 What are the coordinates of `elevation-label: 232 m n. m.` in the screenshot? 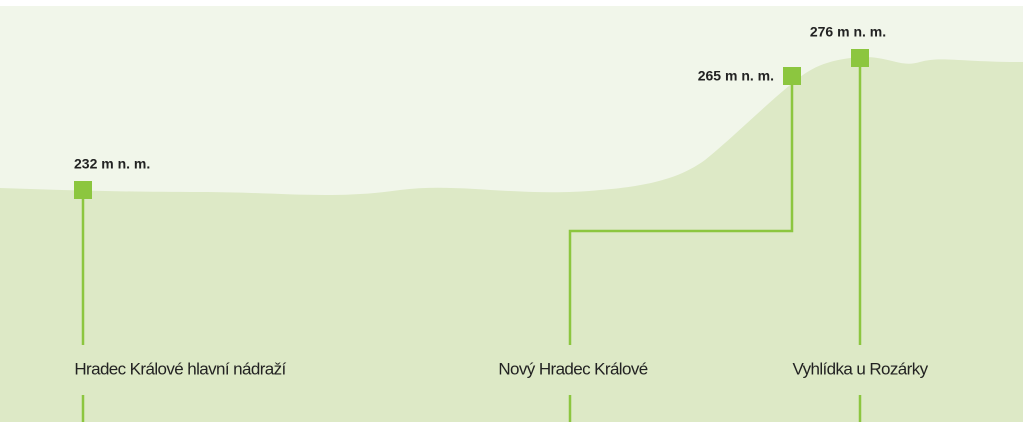 It's located at (112, 164).